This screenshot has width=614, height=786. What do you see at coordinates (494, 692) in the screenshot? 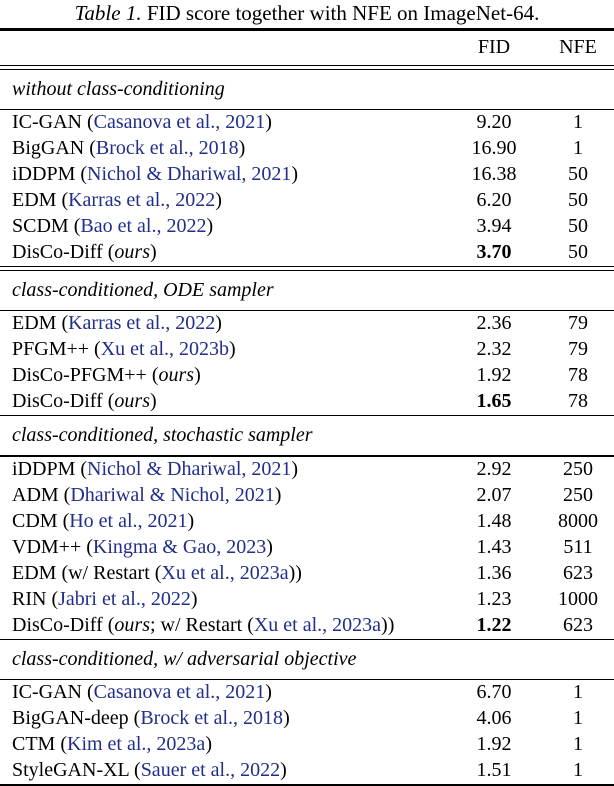
I see `fid-value: 6.70` at bounding box center [494, 692].